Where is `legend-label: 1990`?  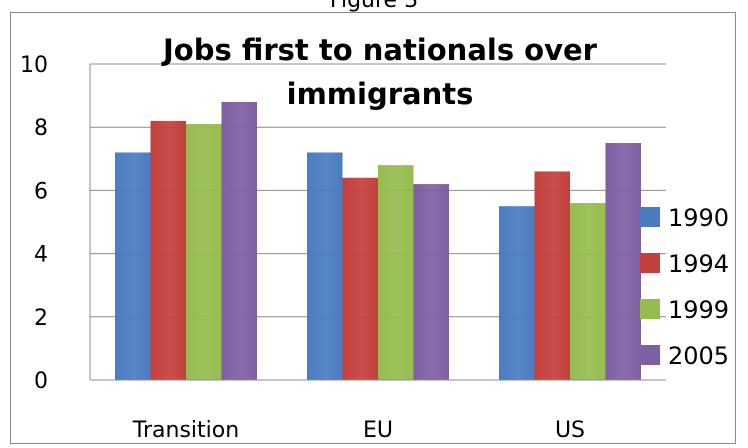 legend-label: 1990 is located at coordinates (698, 218).